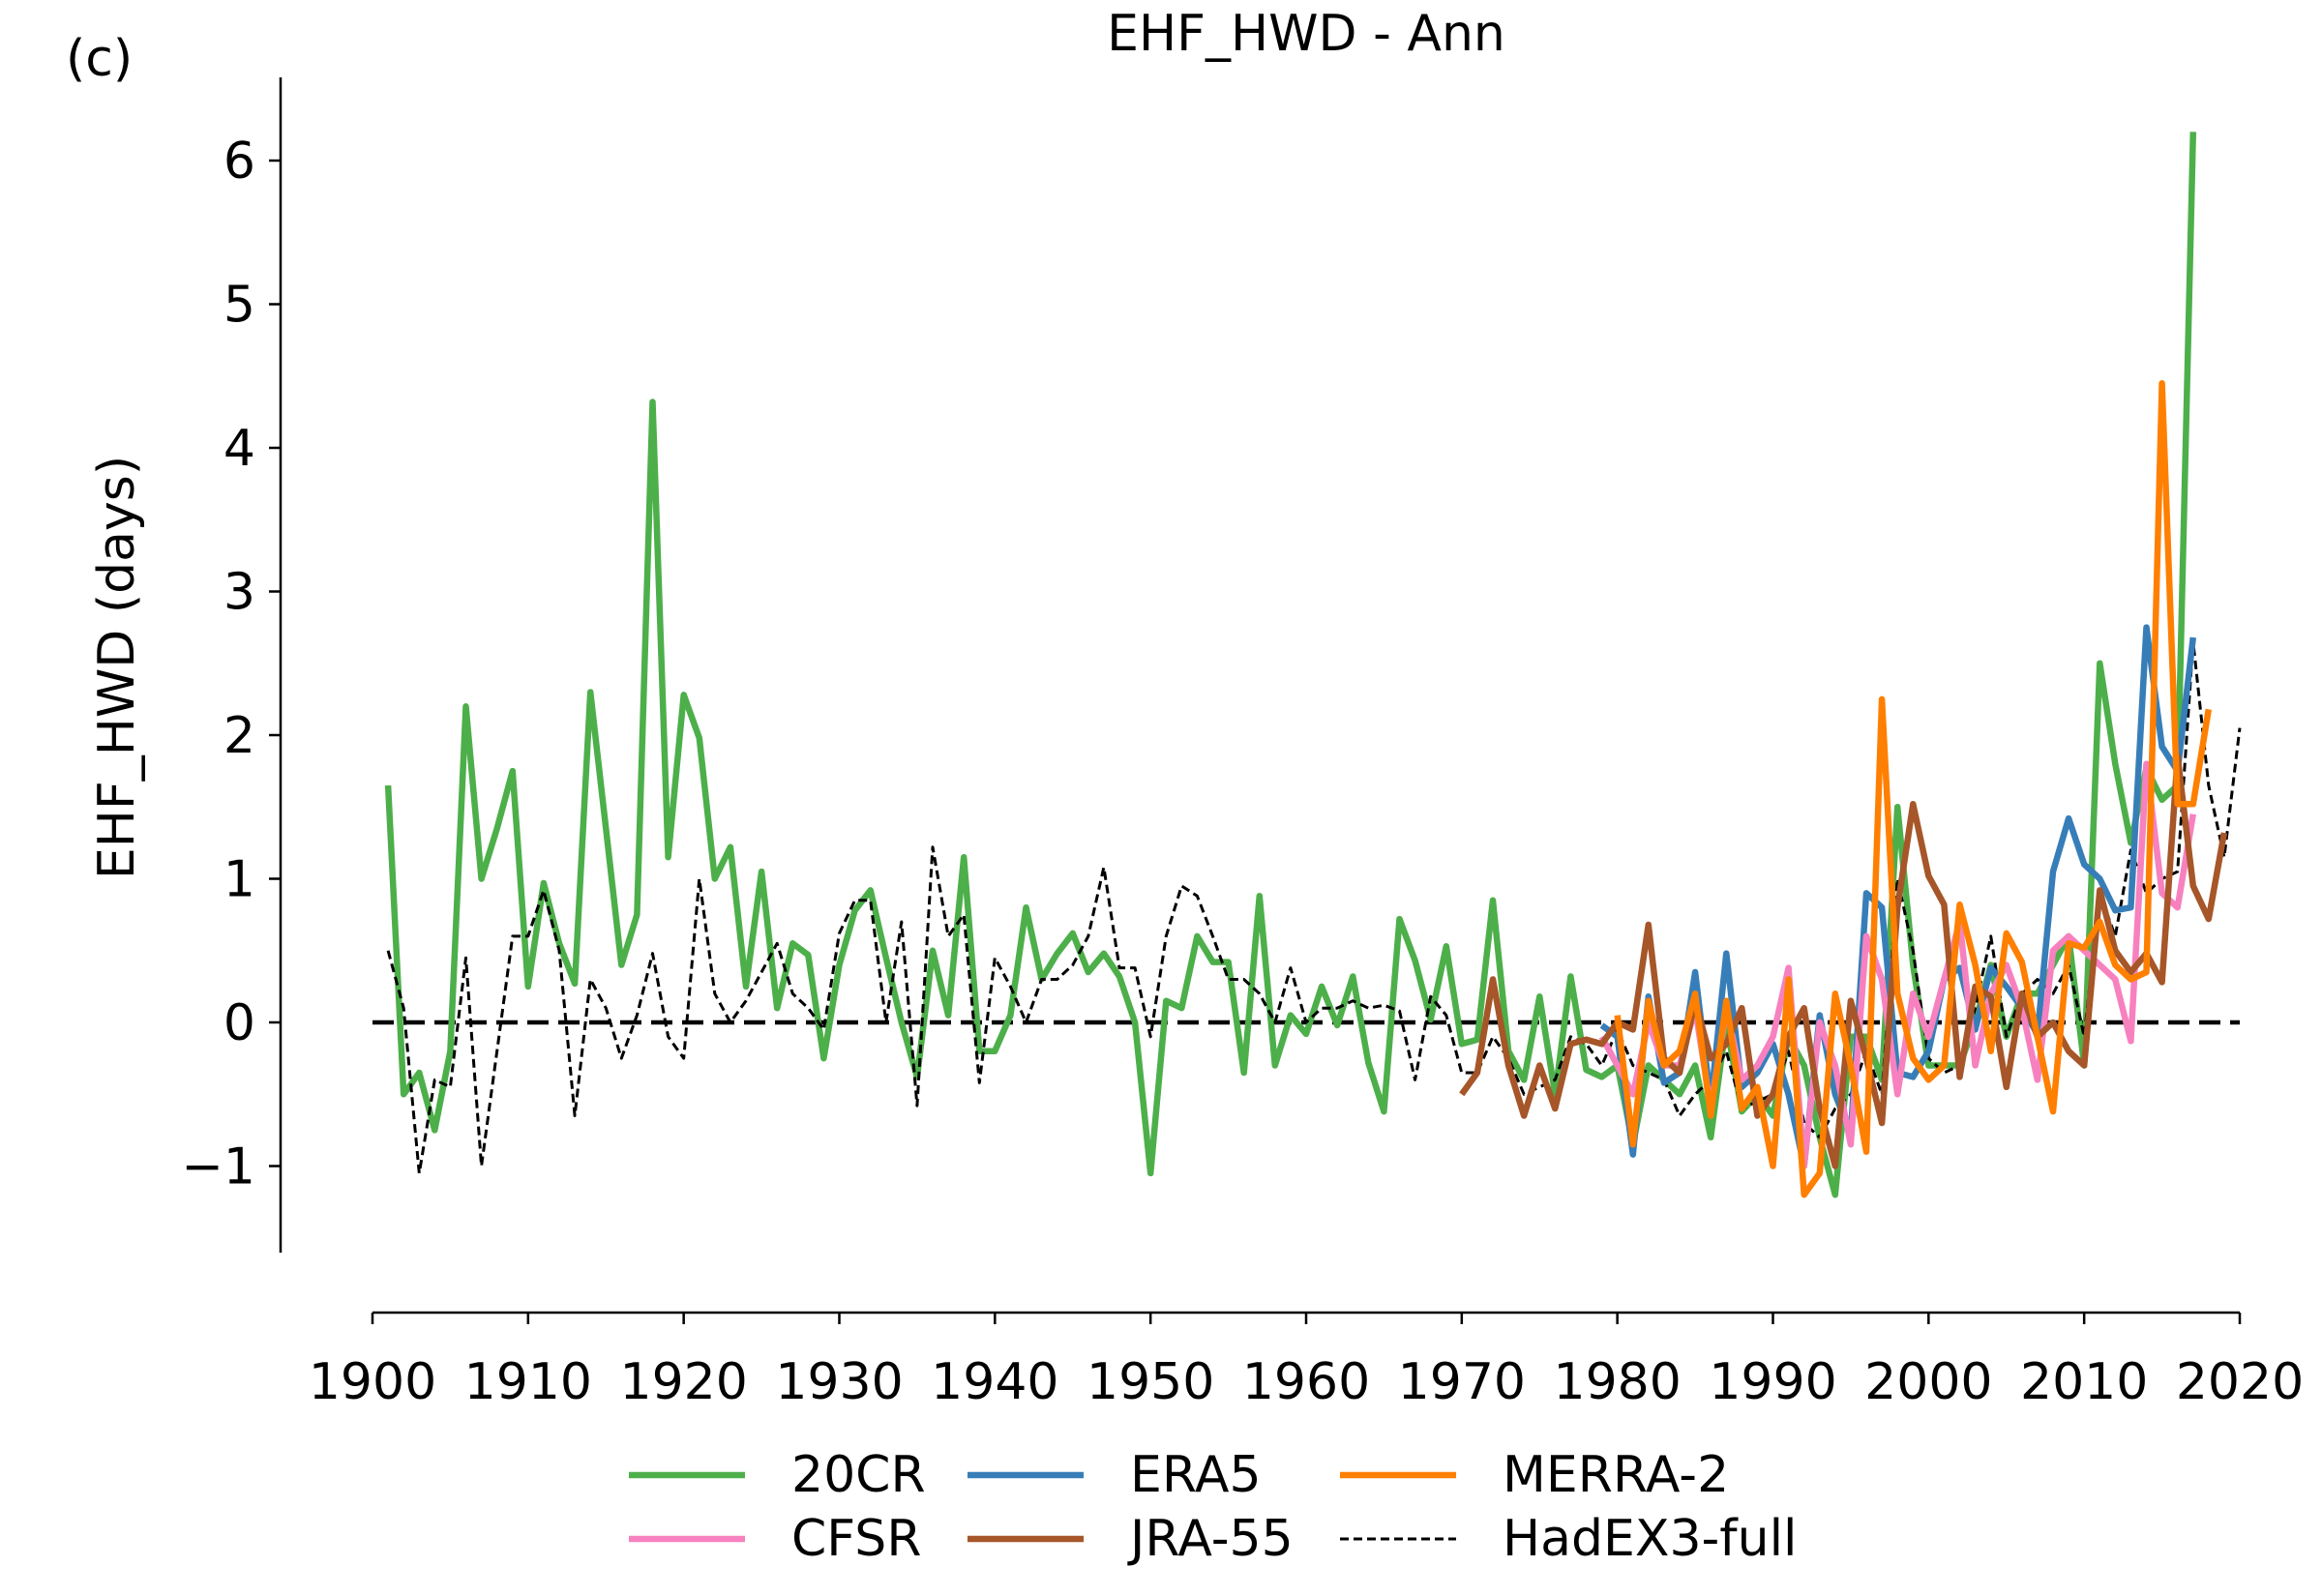 The height and width of the screenshot is (1596, 2322). I want to click on y-tick-label: 4, so click(239, 449).